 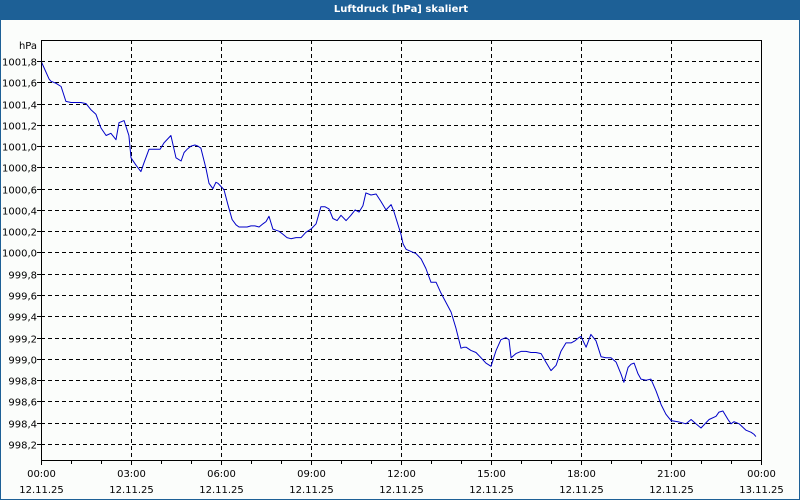 I want to click on chart-title: Luftdruck [hPa] skaliert, so click(x=400, y=10).